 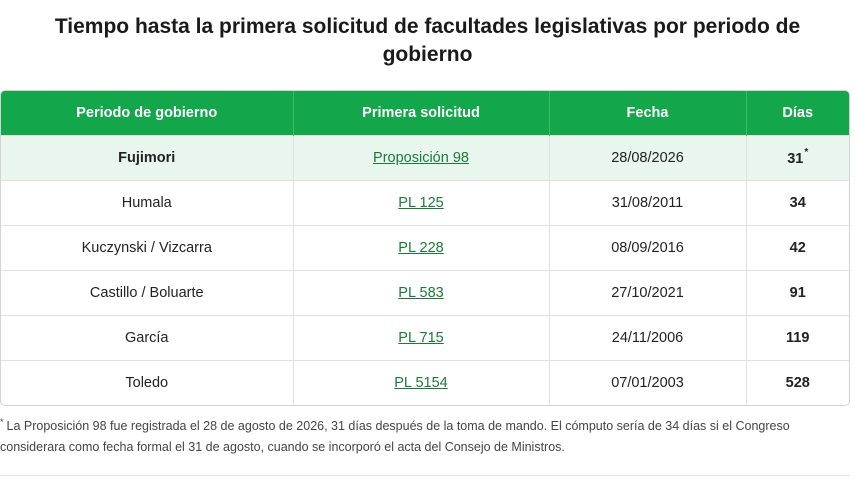 I want to click on request-link: PL 715, so click(x=421, y=337).